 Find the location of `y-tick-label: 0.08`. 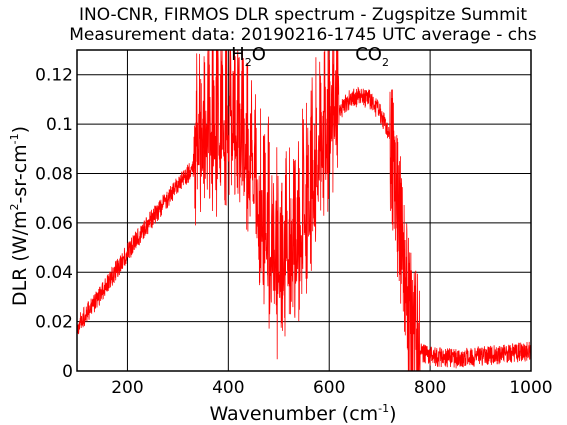

y-tick-label: 0.08 is located at coordinates (54, 174).